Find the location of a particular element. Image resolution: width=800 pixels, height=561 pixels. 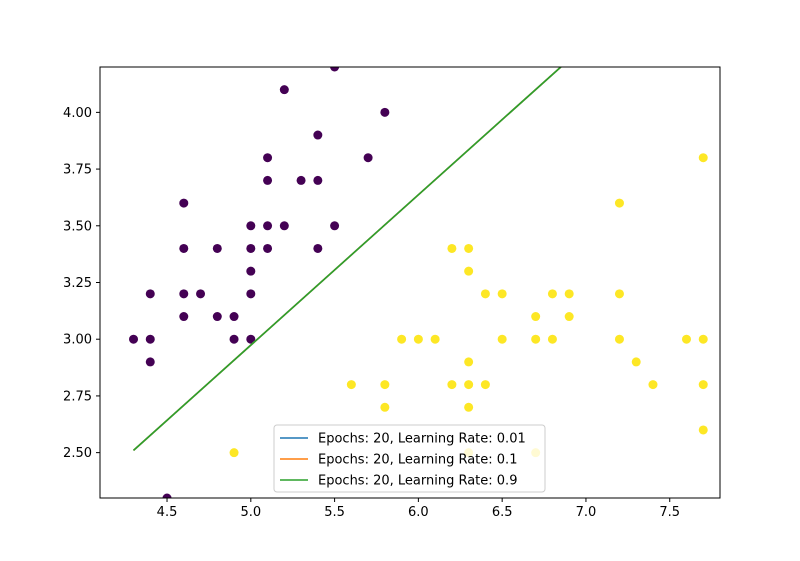

x-tick-label: 7.0 is located at coordinates (586, 512).